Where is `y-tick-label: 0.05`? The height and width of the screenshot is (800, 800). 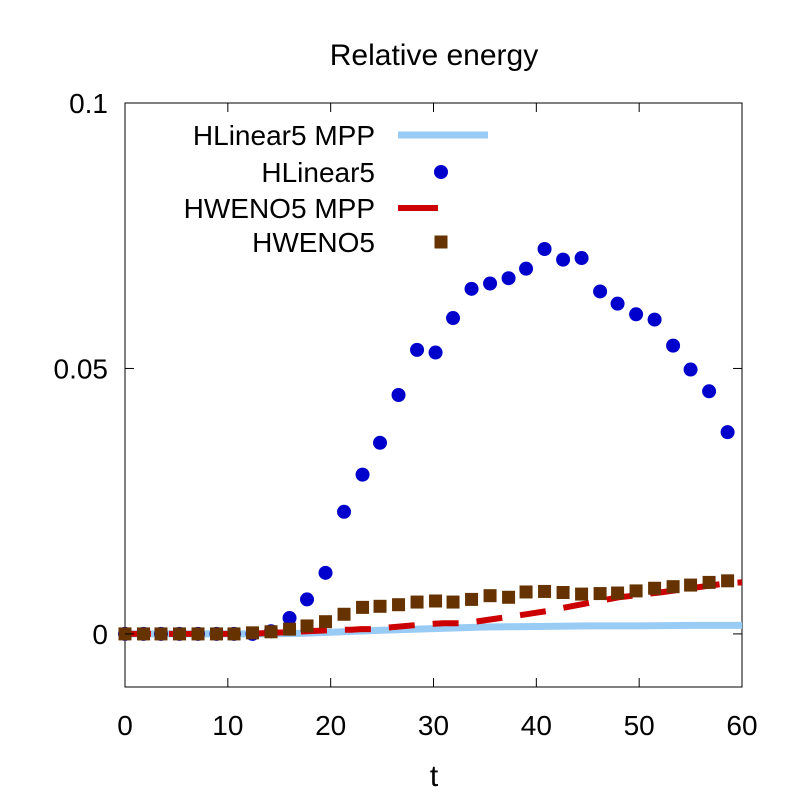 y-tick-label: 0.05 is located at coordinates (81, 368).